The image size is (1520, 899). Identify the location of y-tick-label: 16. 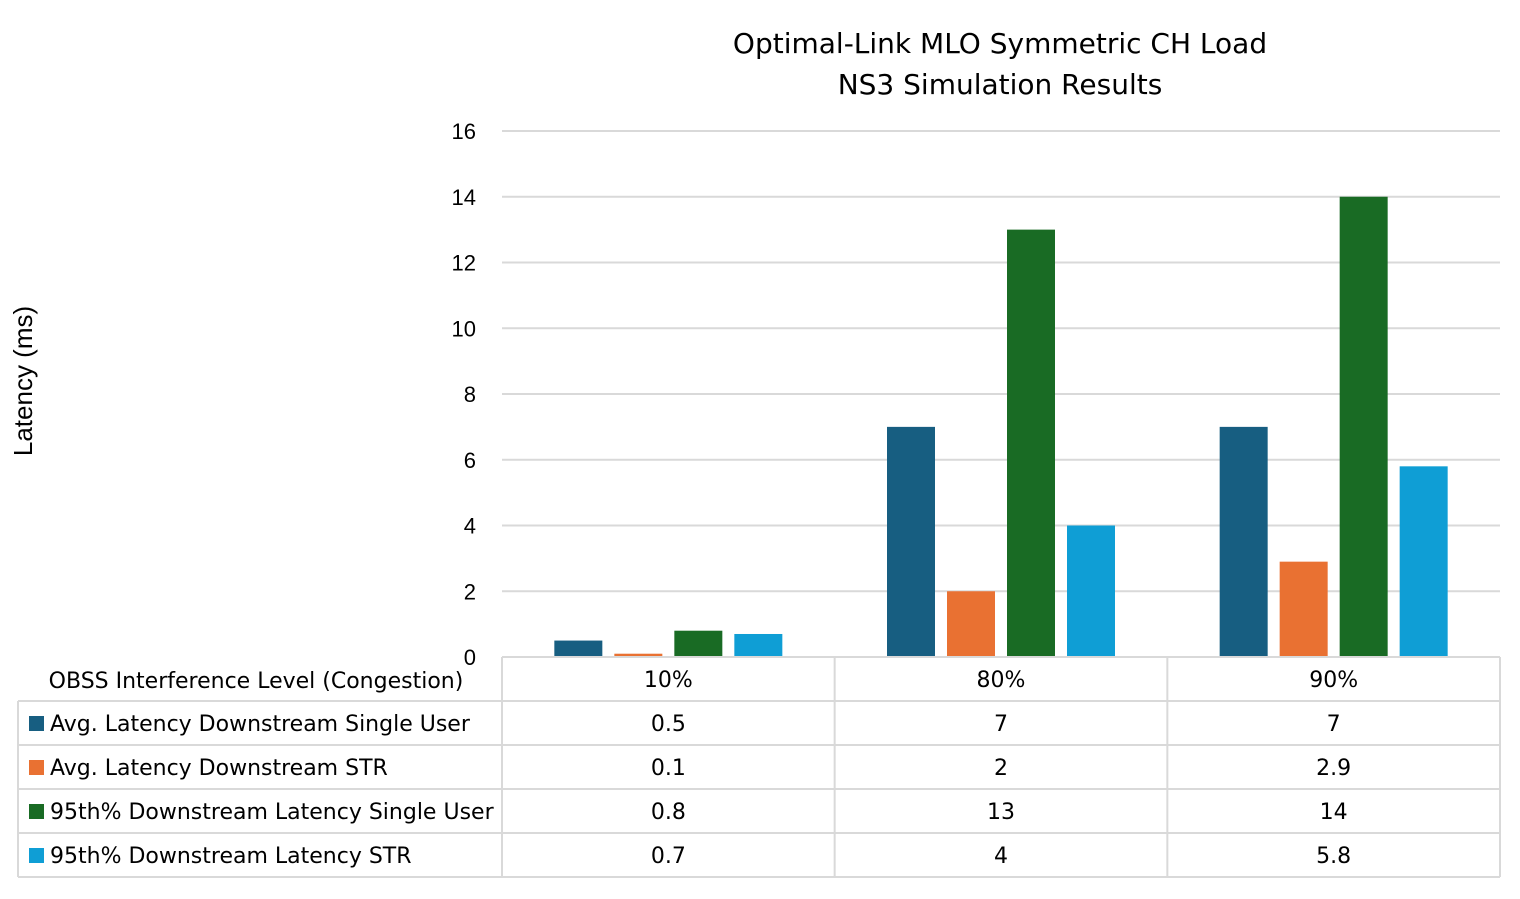
(464, 131).